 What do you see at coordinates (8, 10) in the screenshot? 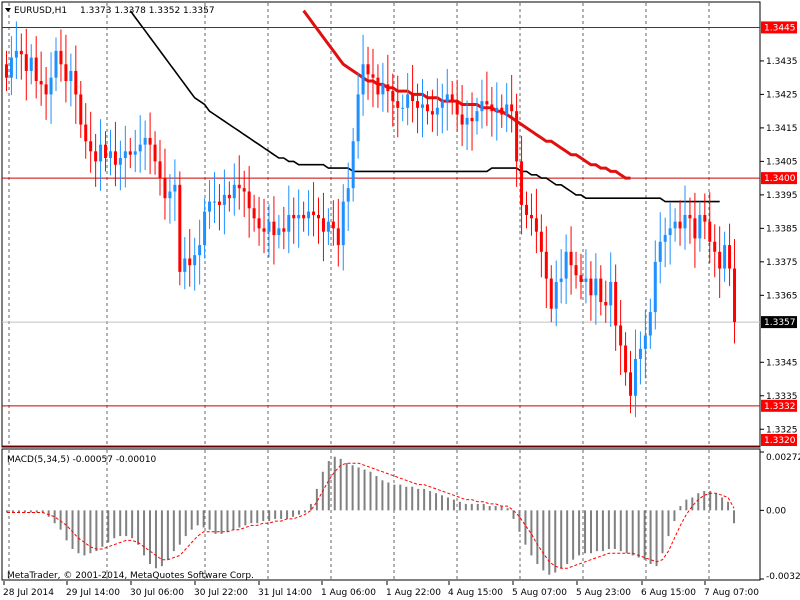
I see `collapse-arrow-icon` at bounding box center [8, 10].